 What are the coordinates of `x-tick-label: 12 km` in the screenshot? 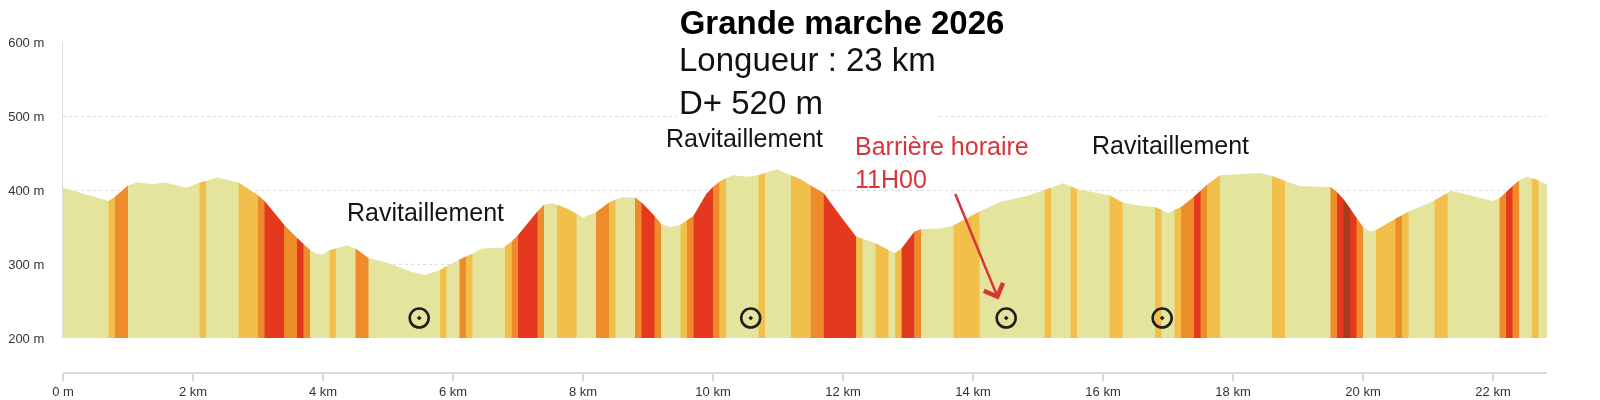 It's located at (843, 392).